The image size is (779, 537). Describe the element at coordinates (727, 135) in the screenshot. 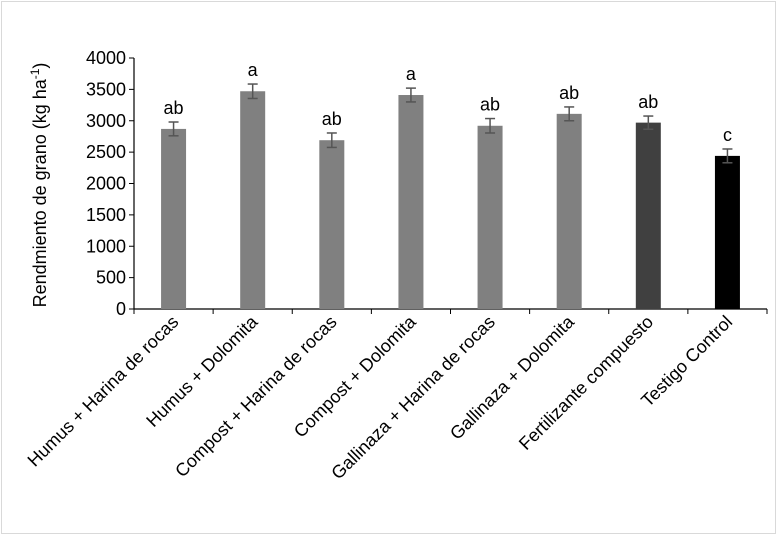

I see `significance-label: c` at that location.